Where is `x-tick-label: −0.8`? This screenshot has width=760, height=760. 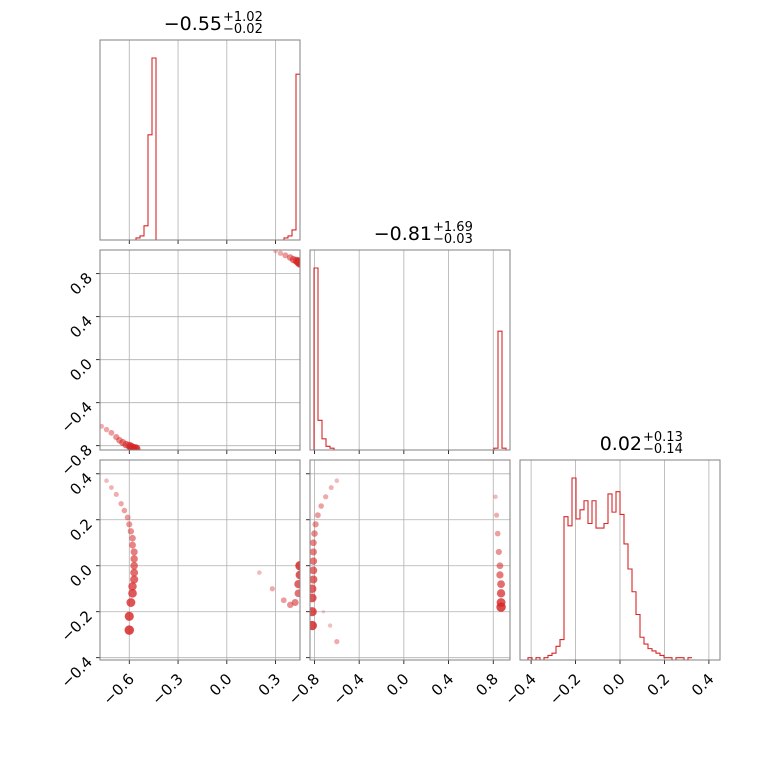
x-tick-label: −0.8 is located at coordinates (304, 689).